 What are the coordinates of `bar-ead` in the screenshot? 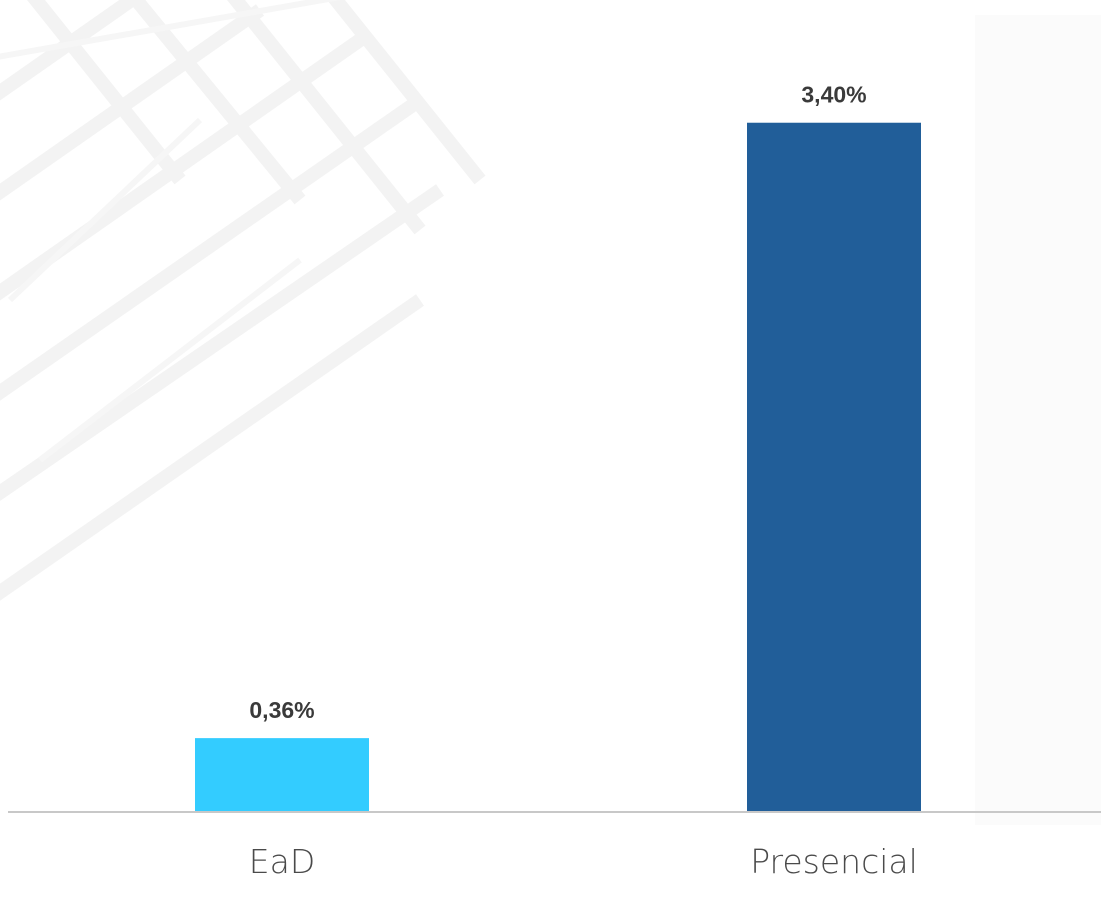 It's located at (282, 774).